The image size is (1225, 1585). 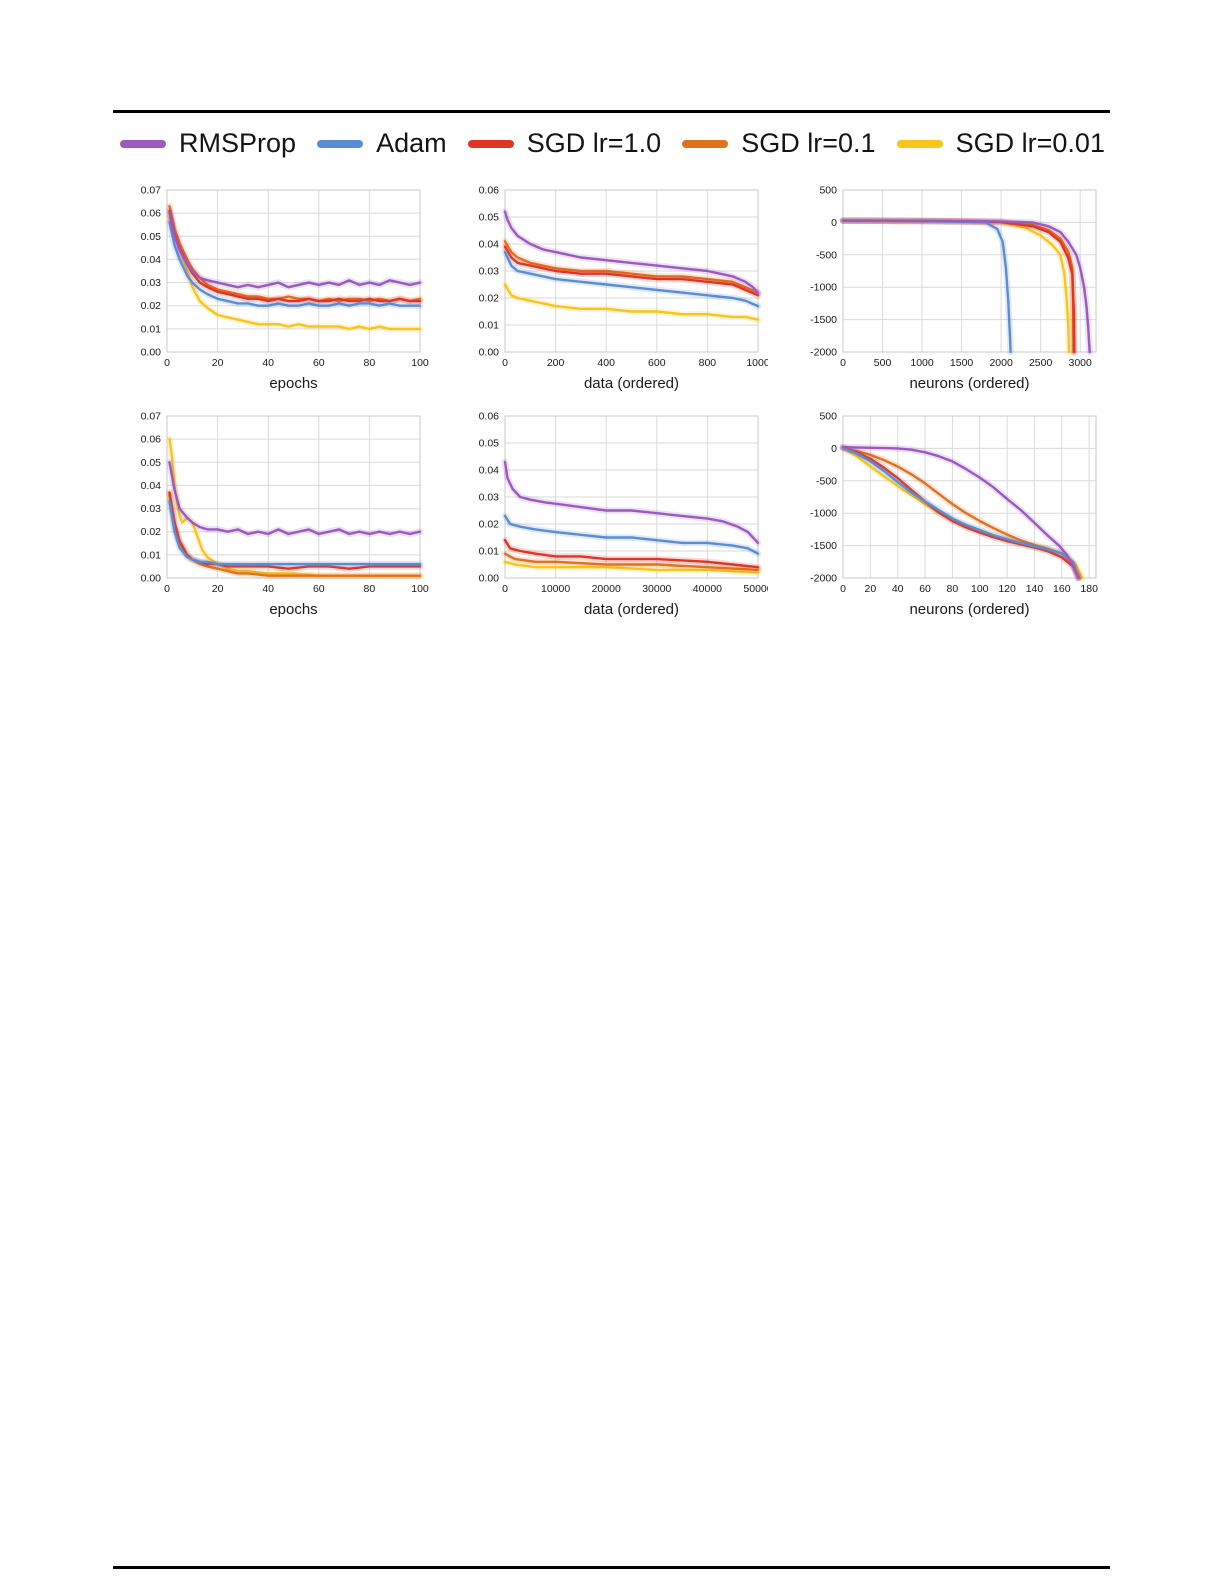 I want to click on svg-text: 200, so click(x=556, y=363).